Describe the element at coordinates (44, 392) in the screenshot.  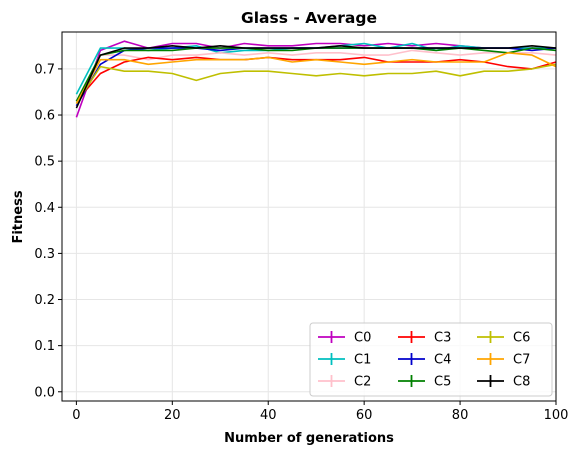
I see `y-tick-label: 0.0` at that location.